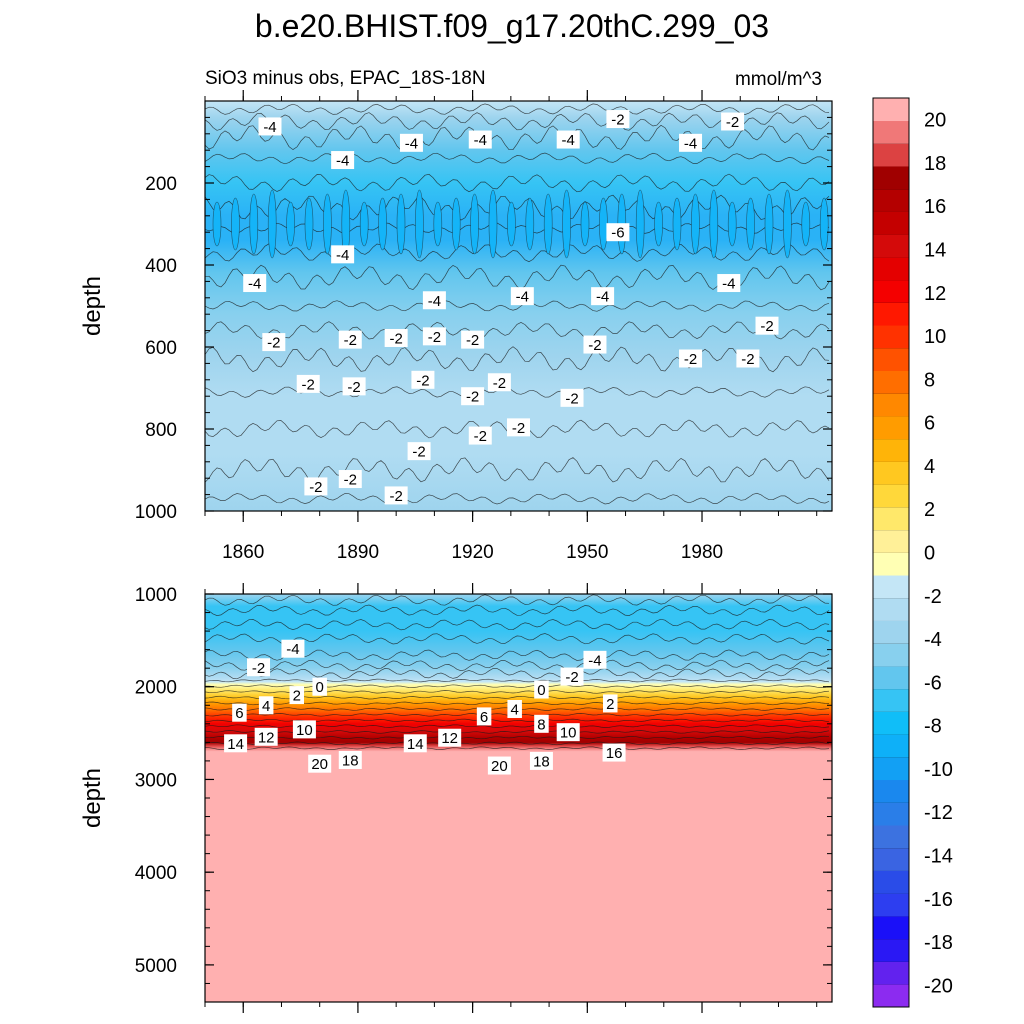 The height and width of the screenshot is (1024, 1024). I want to click on contour-label: 2, so click(297, 696).